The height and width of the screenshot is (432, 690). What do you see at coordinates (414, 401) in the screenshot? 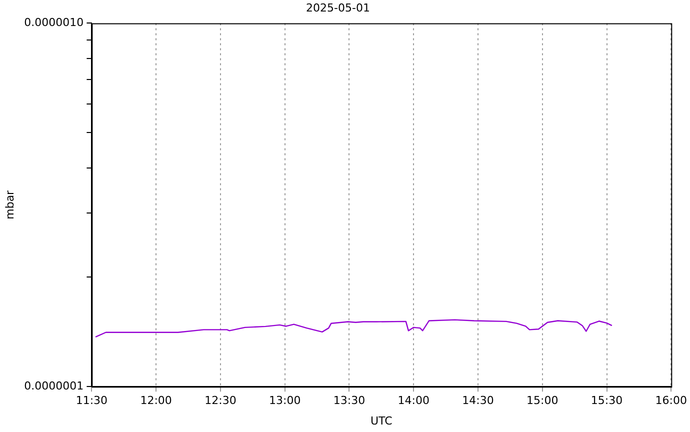
I see `x-tick-label: 14:00` at bounding box center [414, 401].